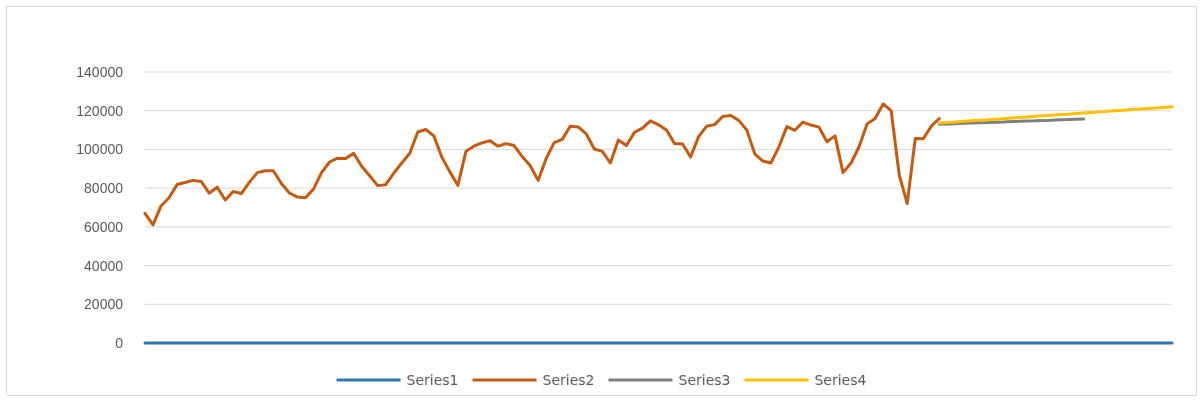  Describe the element at coordinates (1055, 115) in the screenshot. I see `line-series` at that location.